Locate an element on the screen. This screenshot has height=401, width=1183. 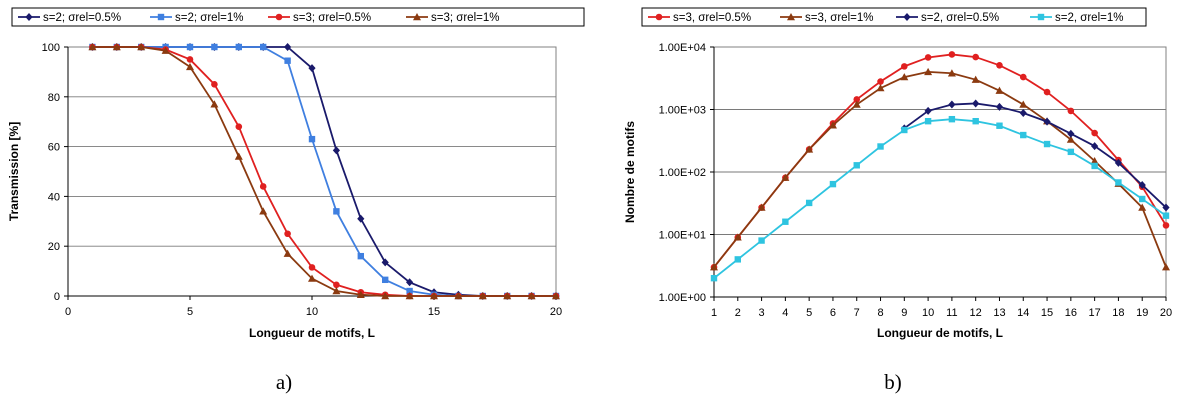
y-tick-label: 40 is located at coordinates (54, 197).